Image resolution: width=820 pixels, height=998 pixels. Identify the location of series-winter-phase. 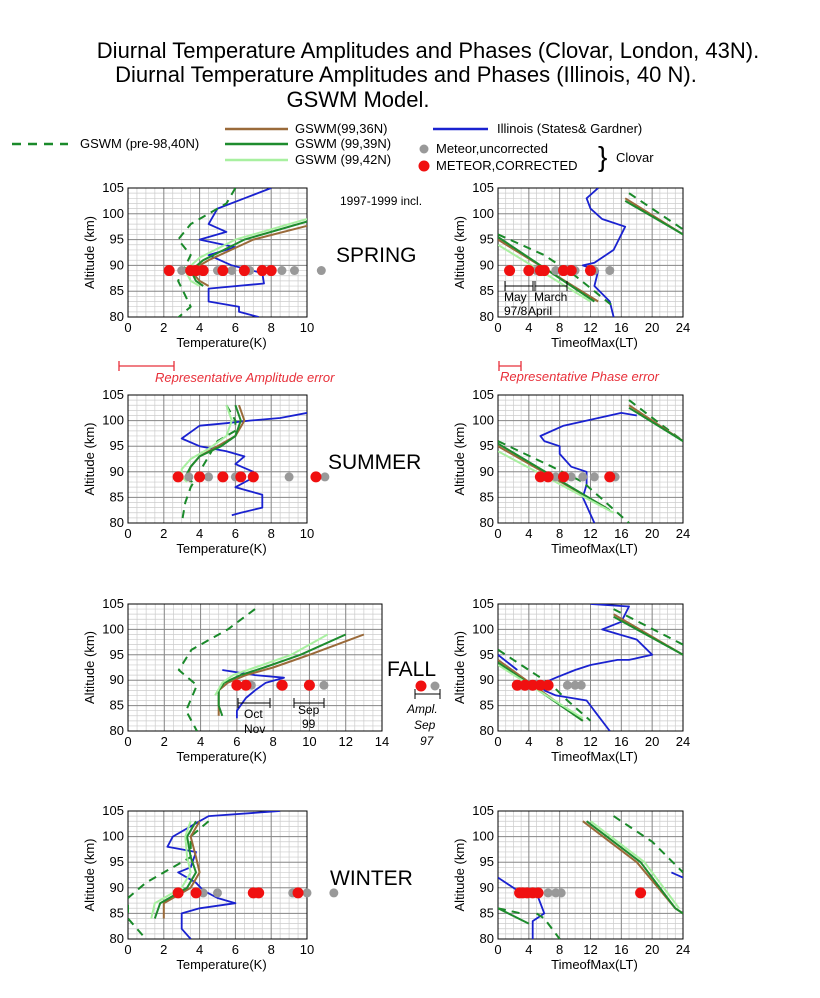
(590, 877).